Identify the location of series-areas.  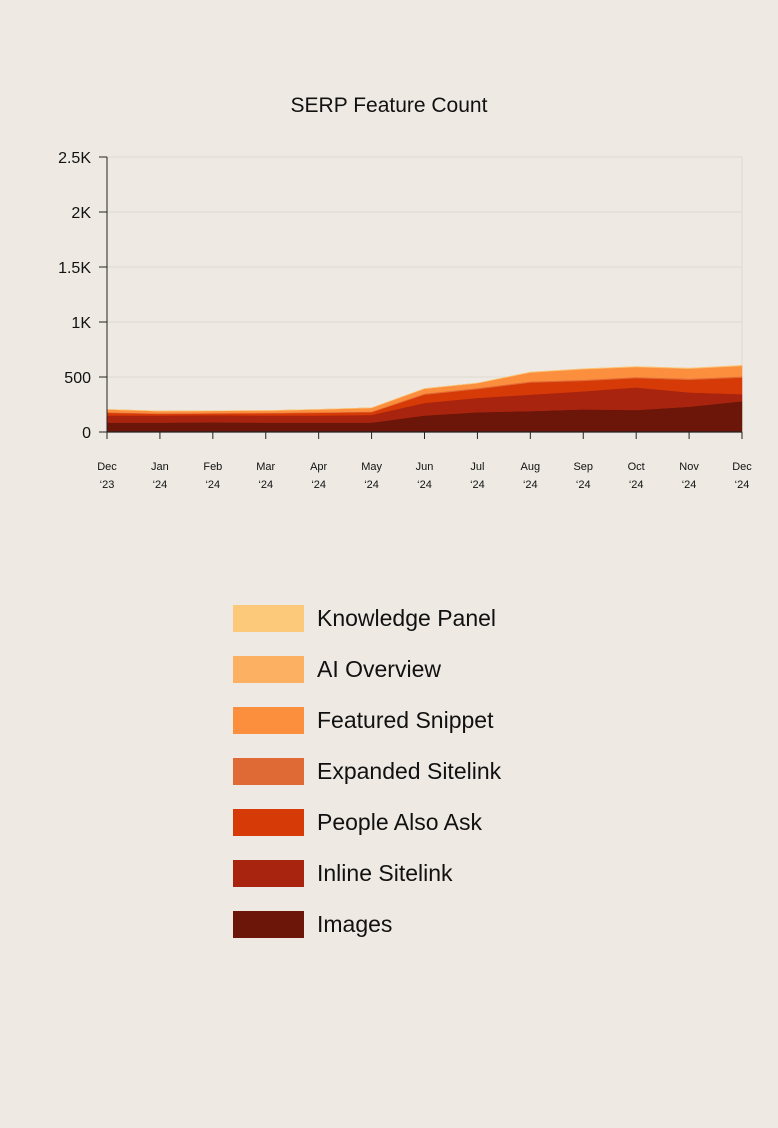
(424, 399).